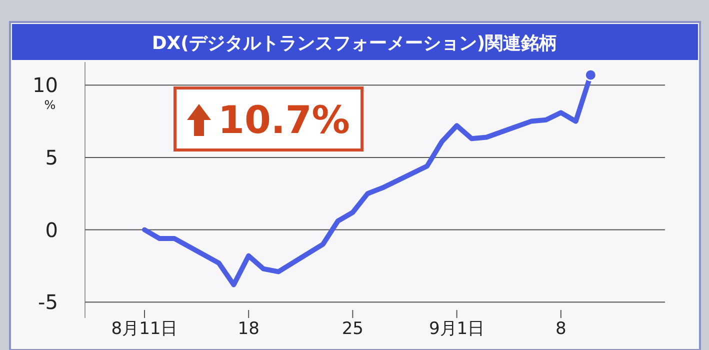  What do you see at coordinates (284, 120) in the screenshot?
I see `annotation: 10.7%` at bounding box center [284, 120].